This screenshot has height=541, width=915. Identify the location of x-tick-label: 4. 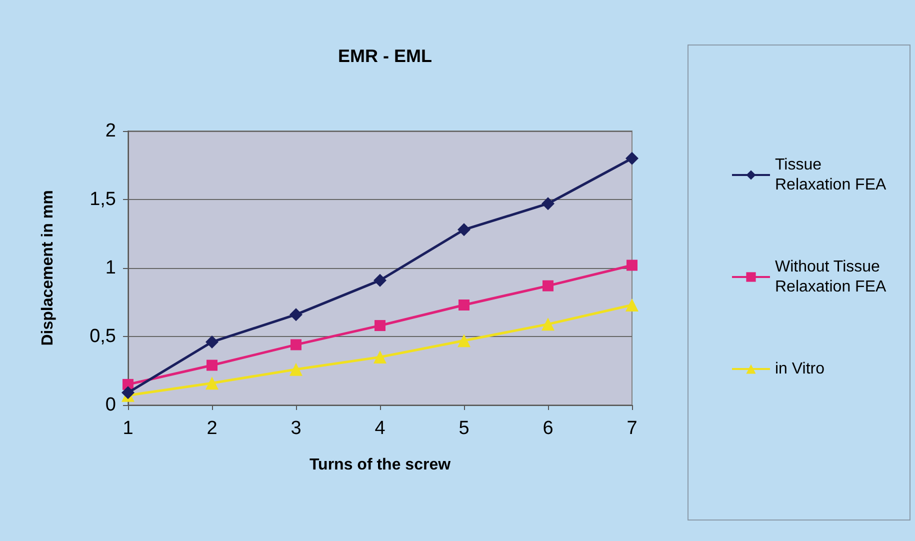
(380, 428).